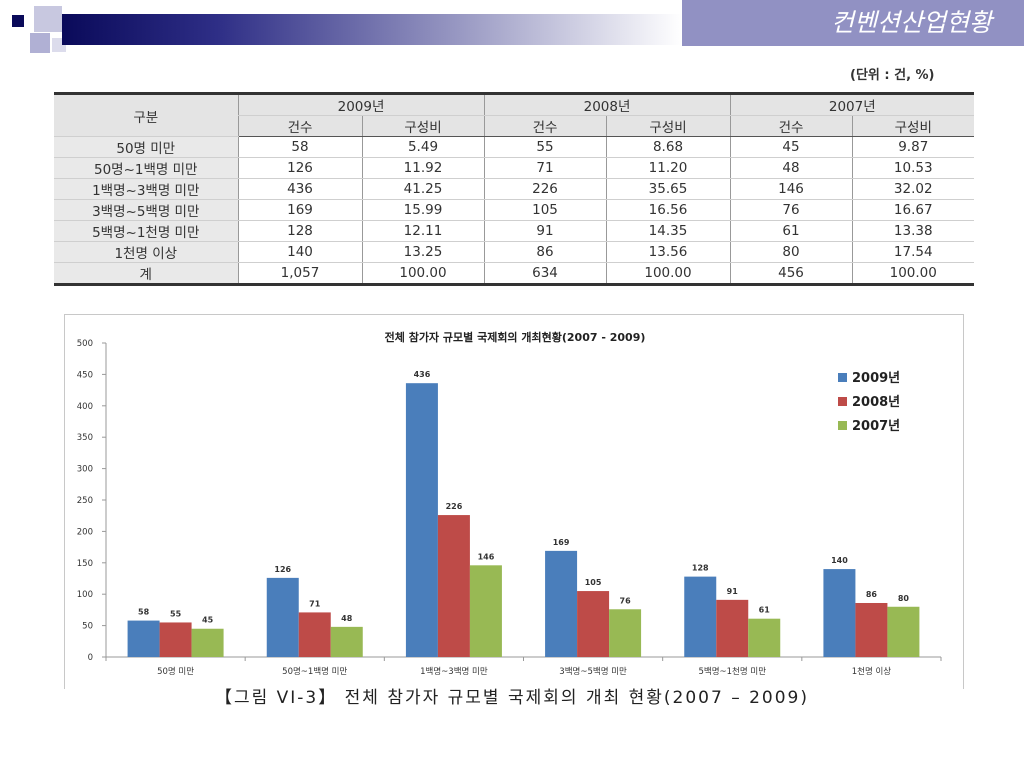  I want to click on y-tick-label: 400, so click(85, 407).